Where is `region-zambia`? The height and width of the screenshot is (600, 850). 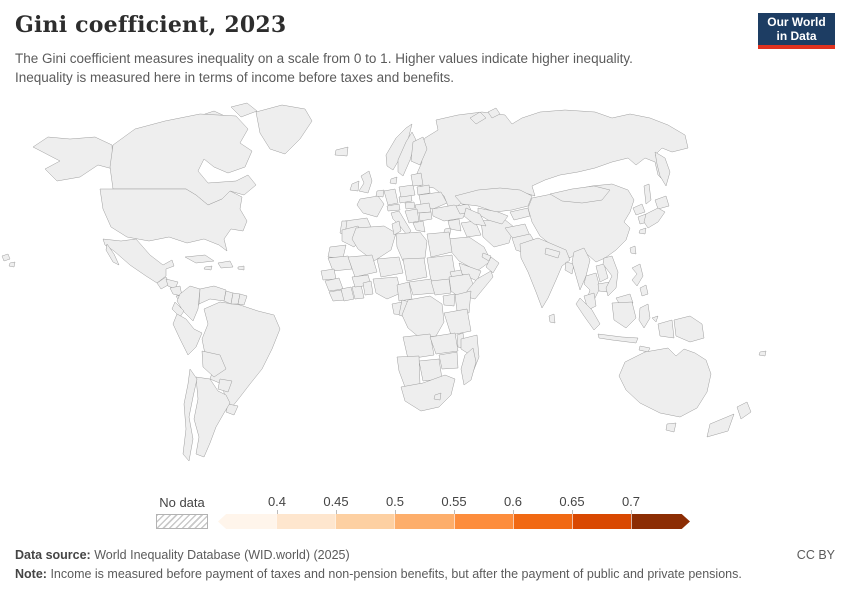 region-zambia is located at coordinates (444, 343).